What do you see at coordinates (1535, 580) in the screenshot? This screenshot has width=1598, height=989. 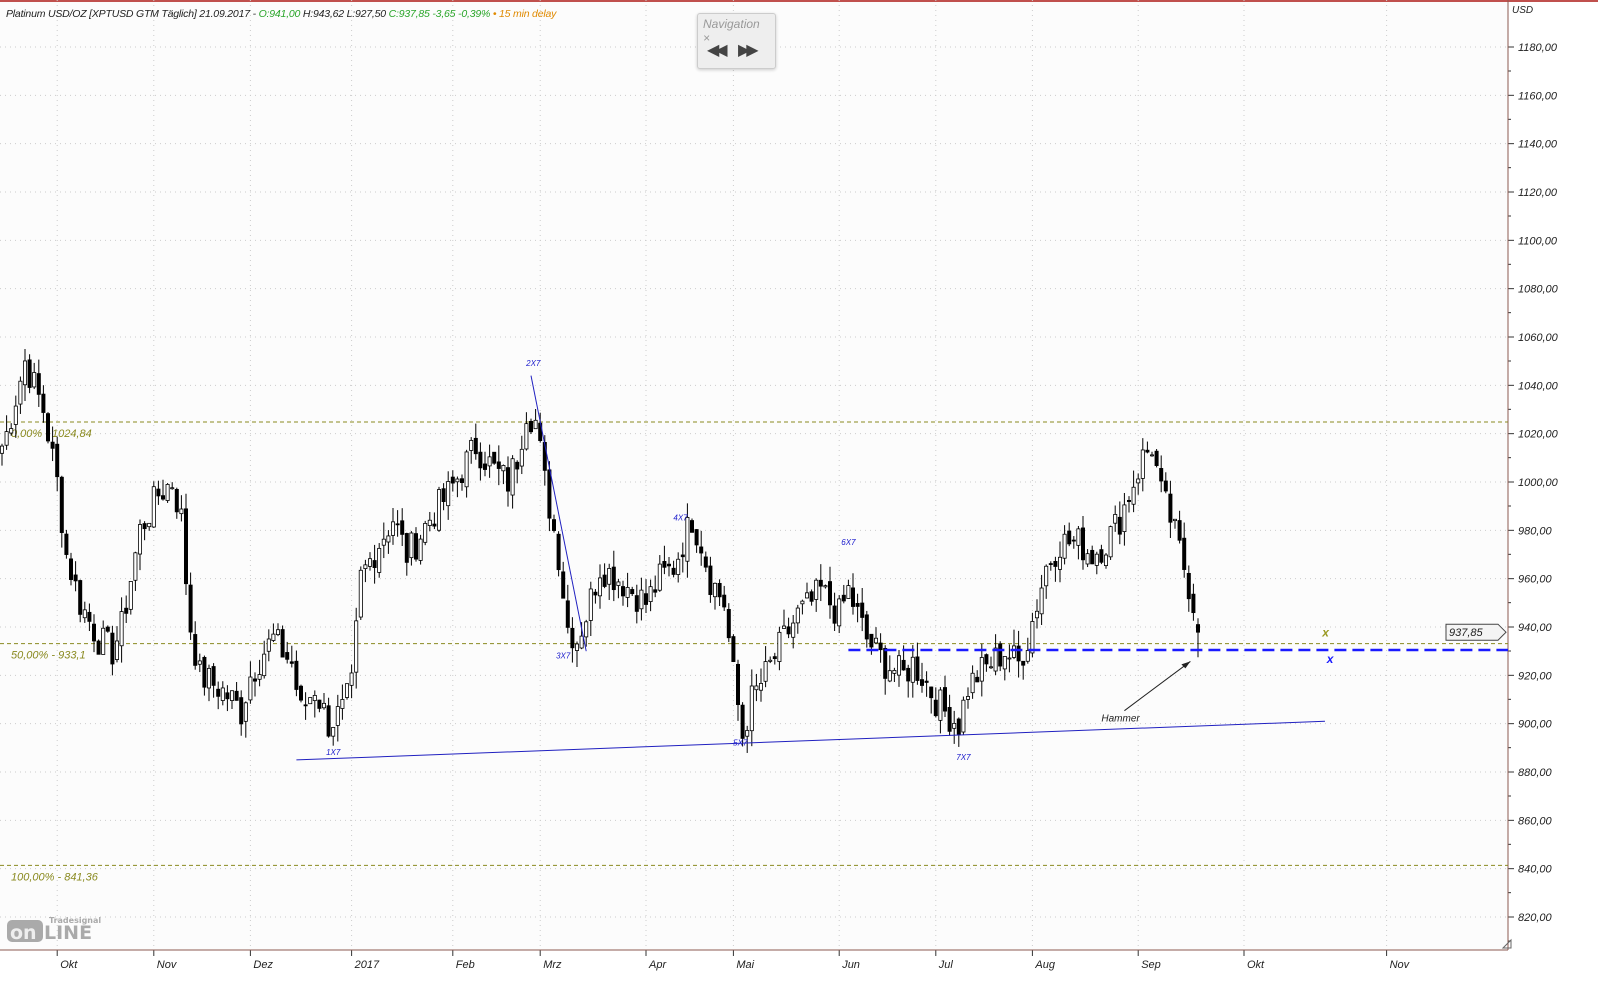 I see `y-tick-label: 960,00` at bounding box center [1535, 580].